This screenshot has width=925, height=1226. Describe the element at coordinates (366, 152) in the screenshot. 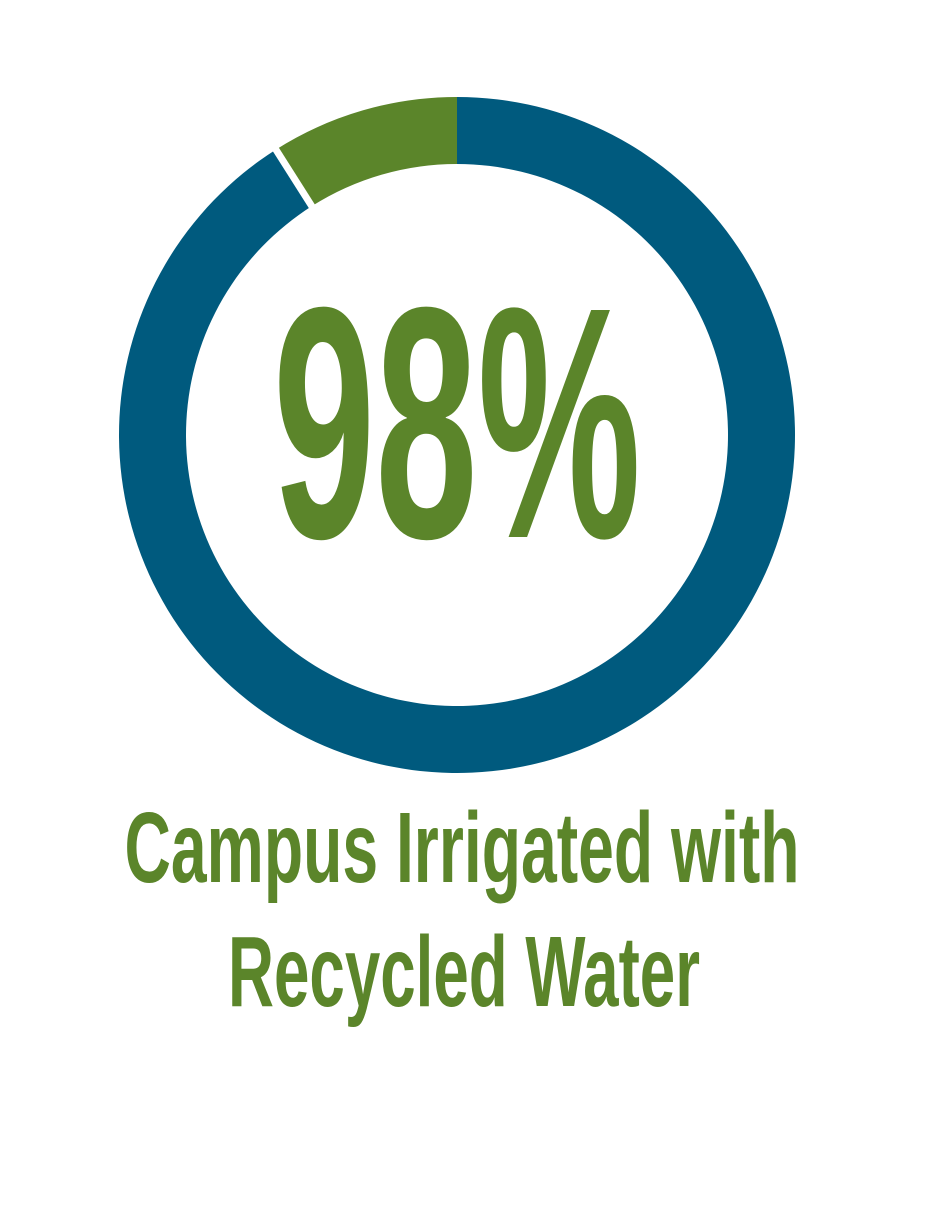

I see `donut-segment` at that location.